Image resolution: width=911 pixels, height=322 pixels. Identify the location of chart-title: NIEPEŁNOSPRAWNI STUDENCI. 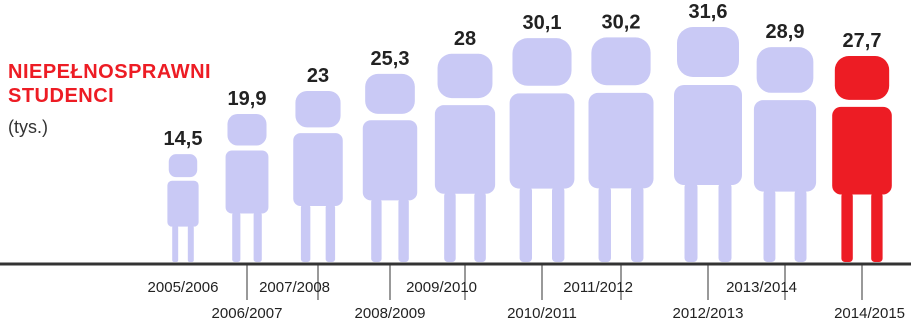
(109, 84).